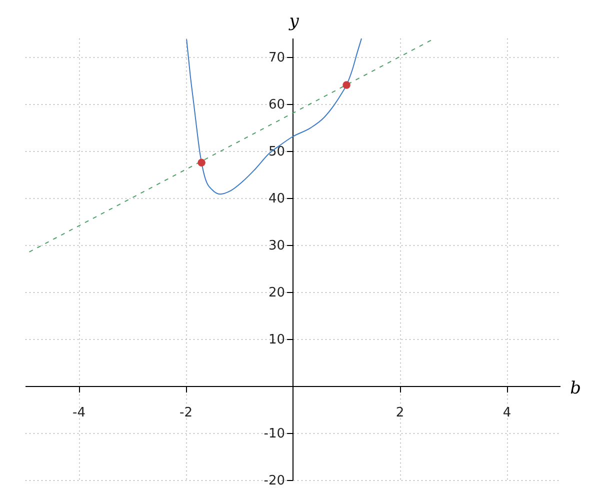 The width and height of the screenshot is (600, 500). I want to click on x-tick-label: -2, so click(186, 412).